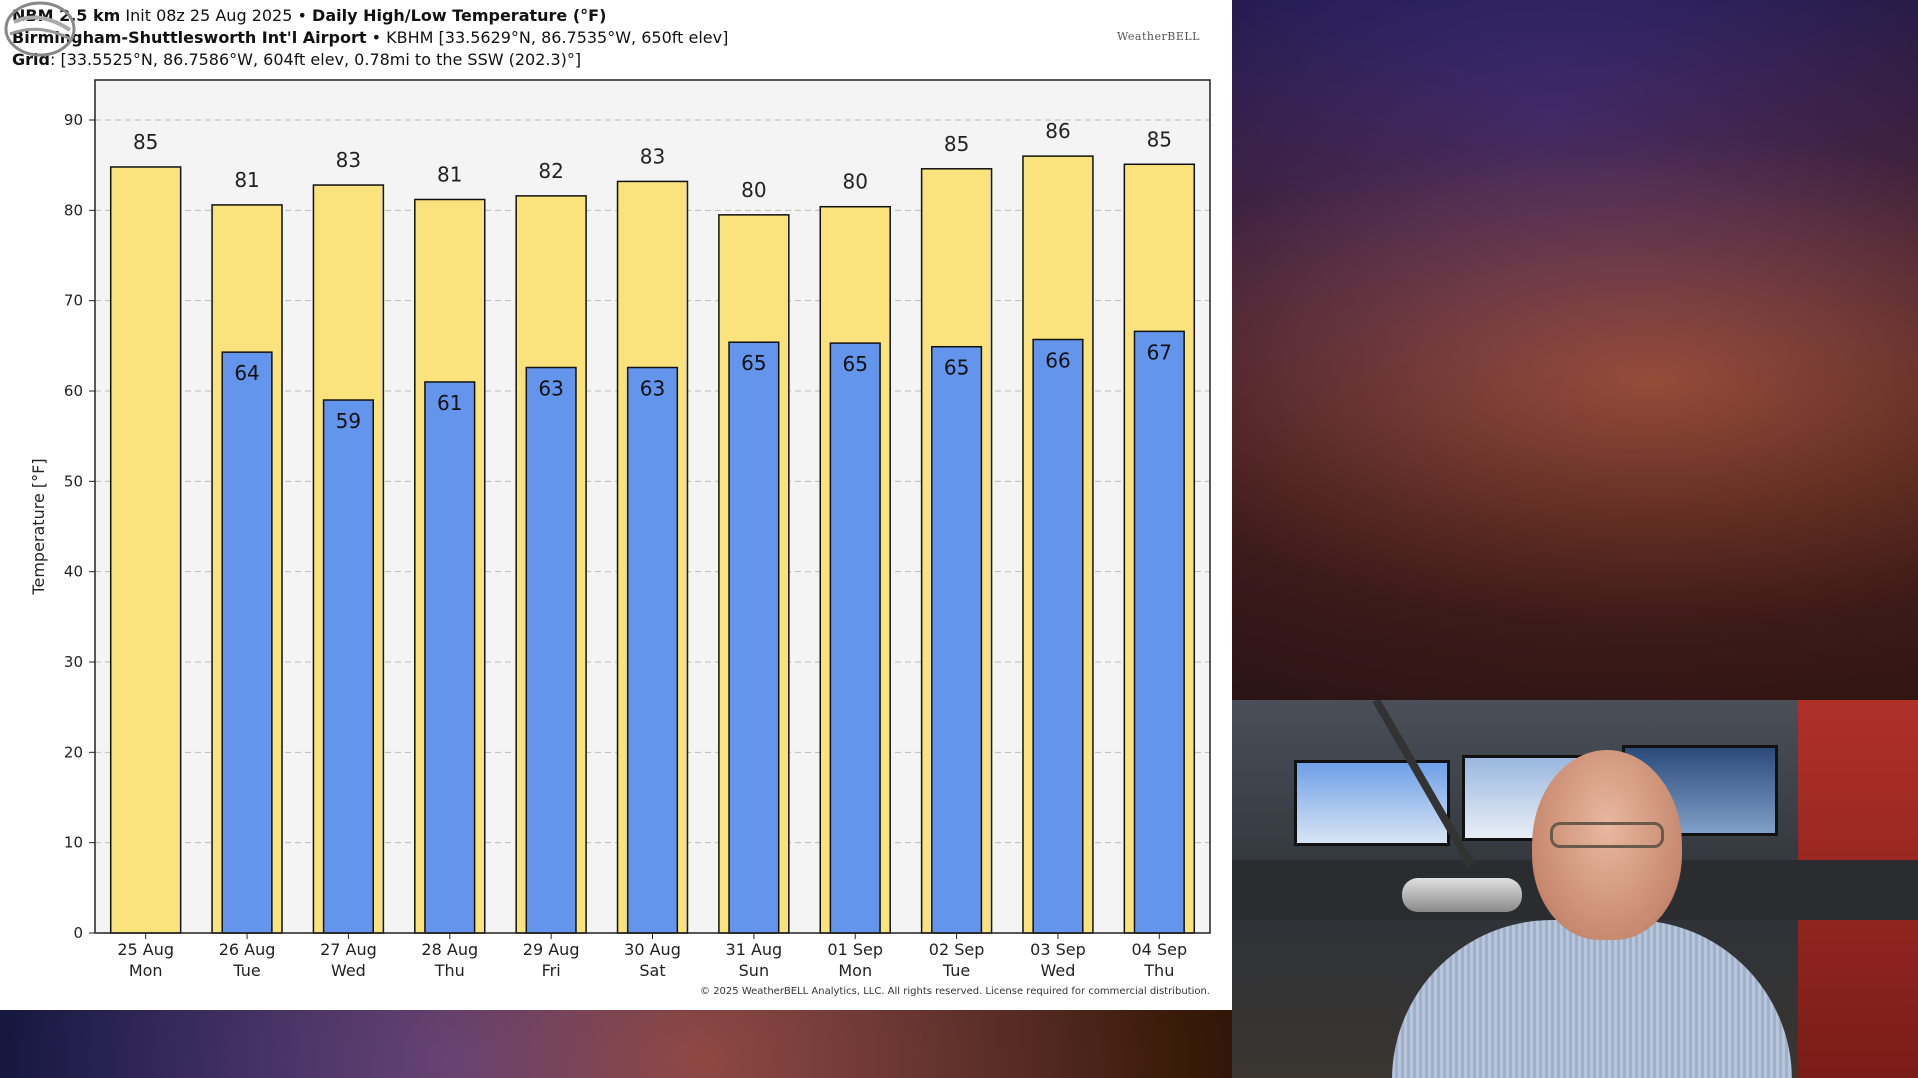 The image size is (1918, 1078). Describe the element at coordinates (348, 421) in the screenshot. I see `low-temp-label: 59` at that location.